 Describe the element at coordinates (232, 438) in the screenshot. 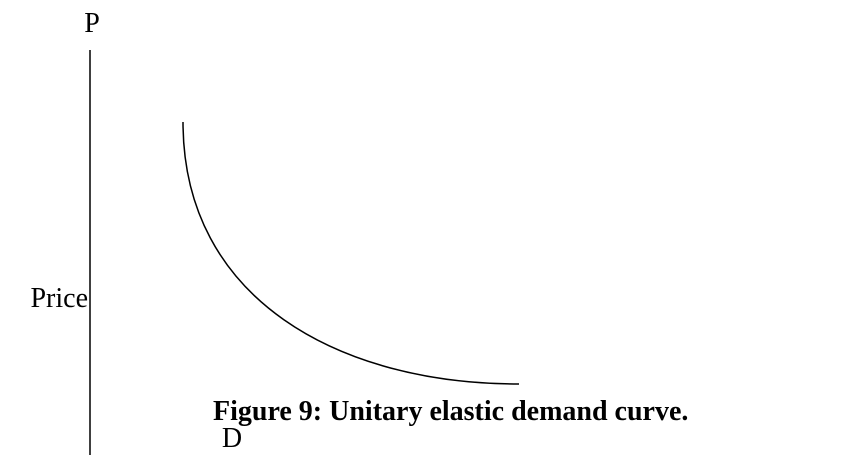

I see `curve-label: D` at that location.